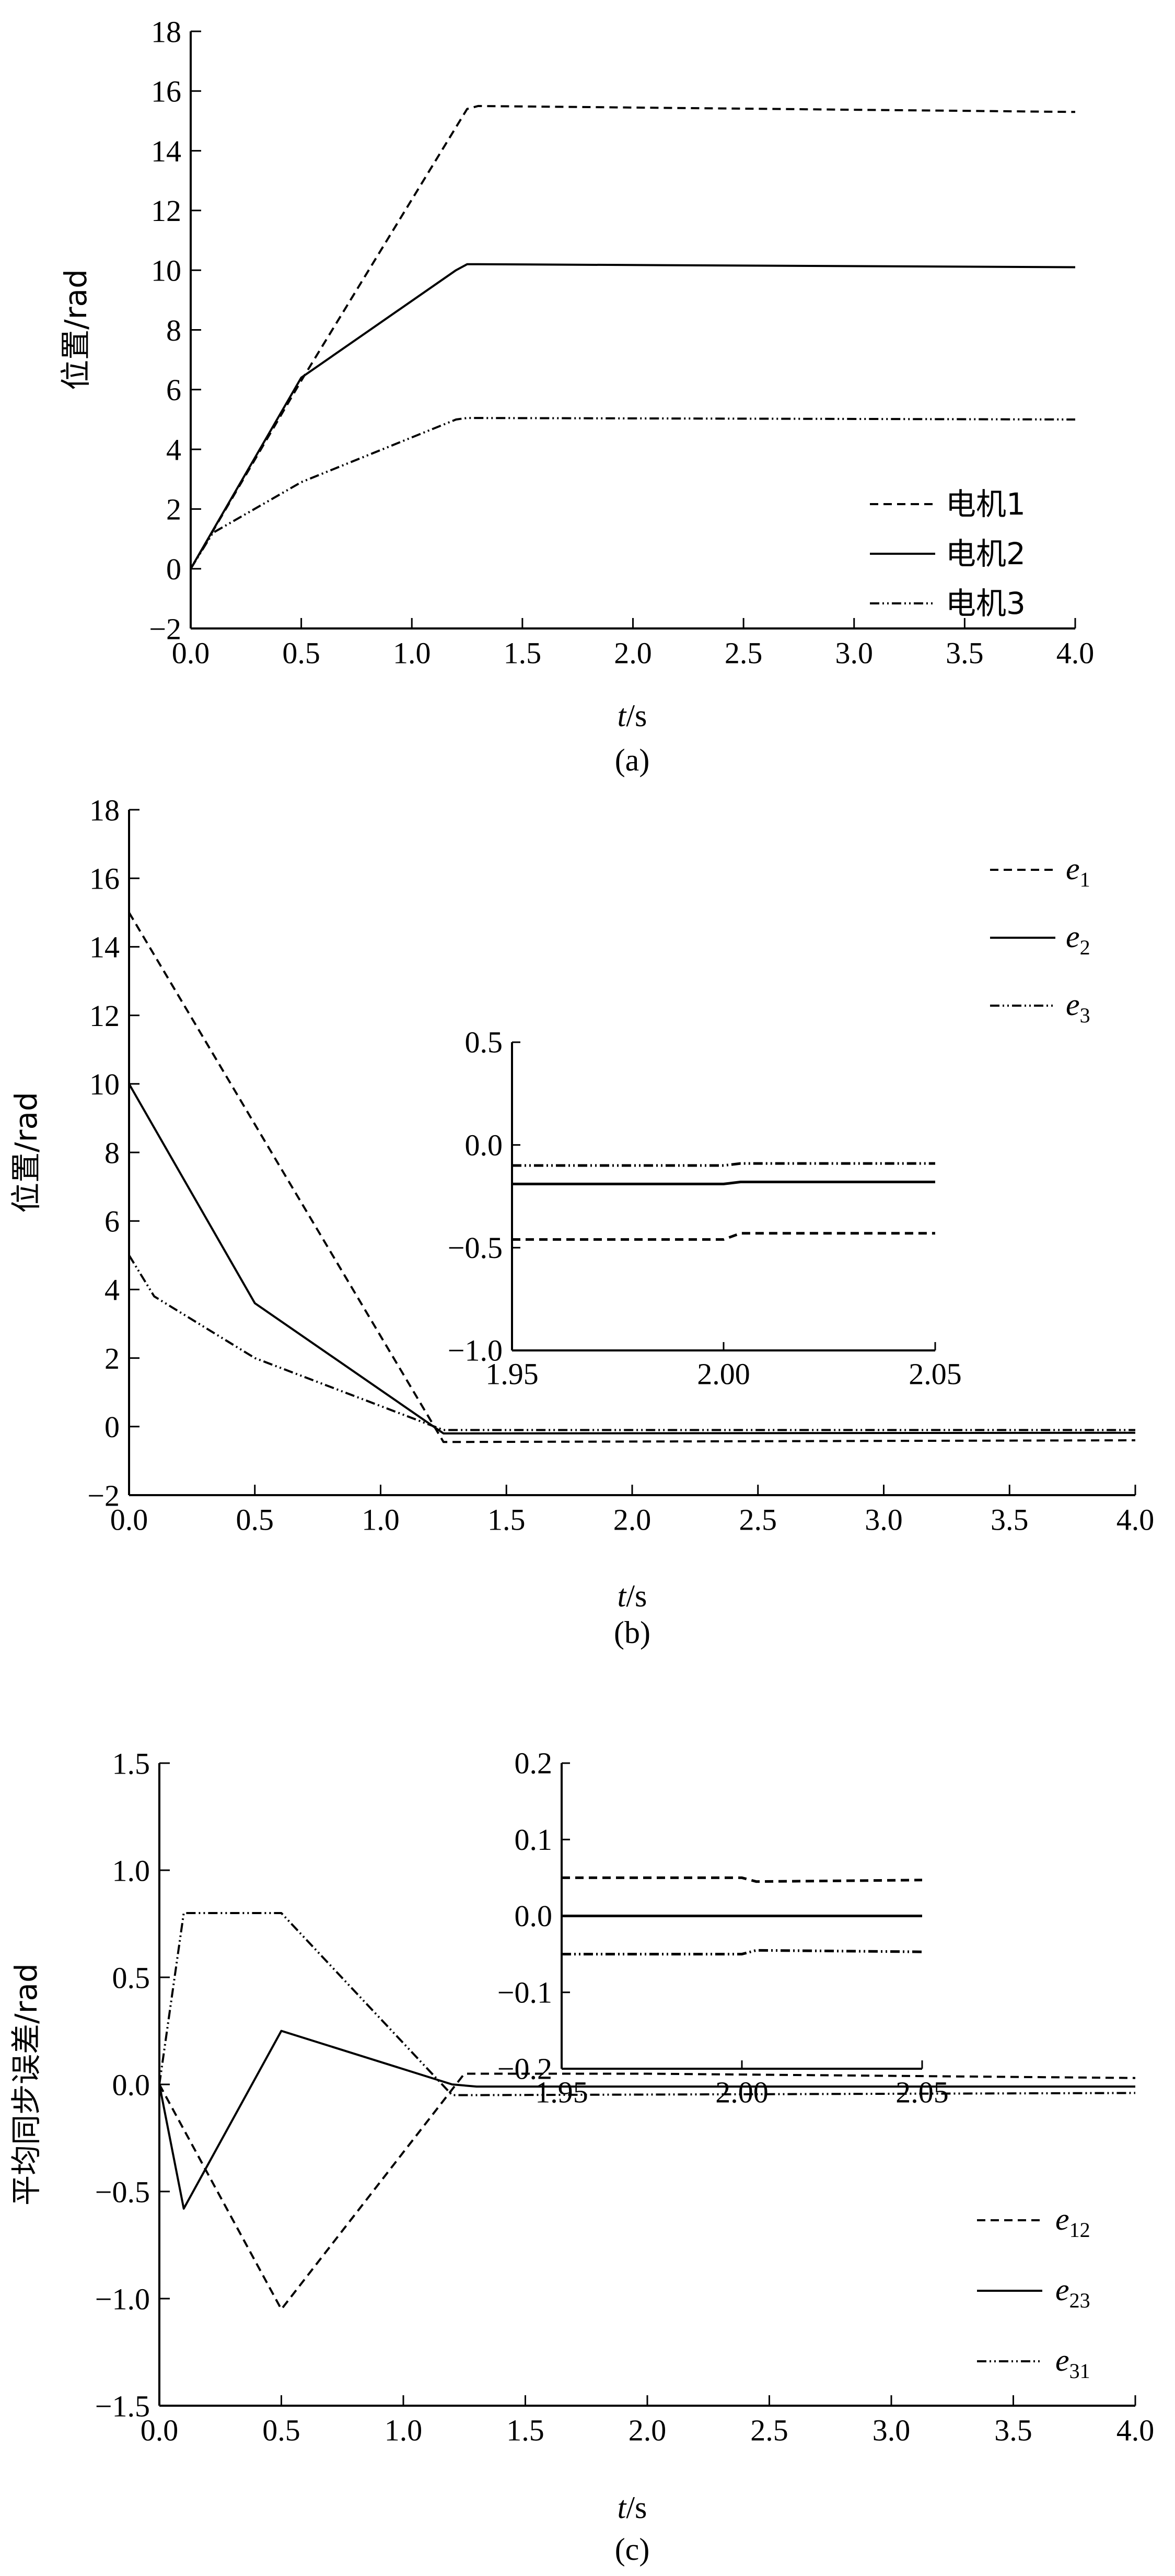 Image resolution: width=1175 pixels, height=2576 pixels. What do you see at coordinates (506, 1520) in the screenshot?
I see `panel-b-x-tick-label: 1.5` at bounding box center [506, 1520].